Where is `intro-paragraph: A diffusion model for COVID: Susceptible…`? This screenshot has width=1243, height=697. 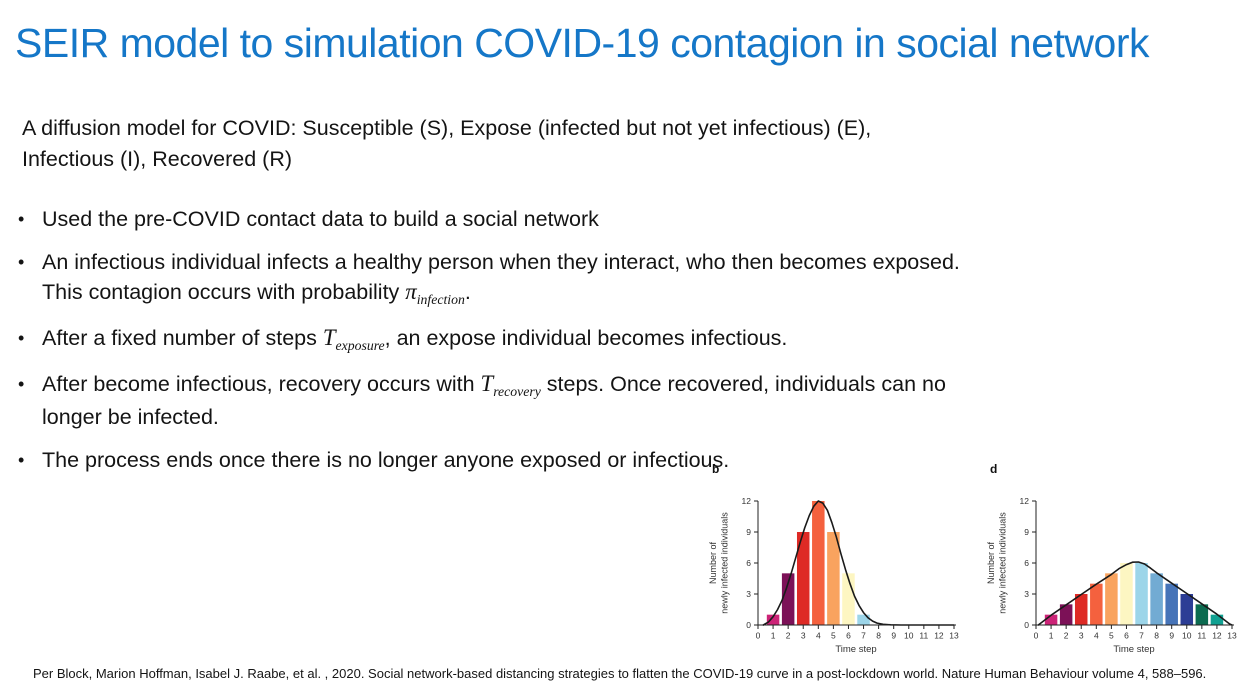 intro-paragraph: A diffusion model for COVID: Susceptible… is located at coordinates (446, 144).